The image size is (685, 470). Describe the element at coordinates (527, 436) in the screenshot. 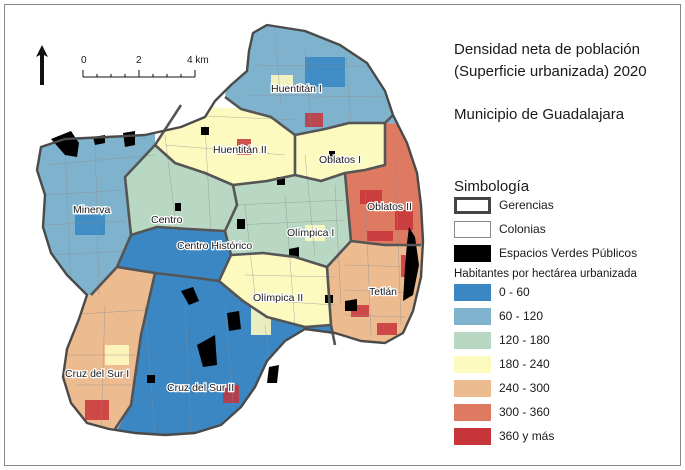

I see `legend-label-class-6: 360 y más` at that location.